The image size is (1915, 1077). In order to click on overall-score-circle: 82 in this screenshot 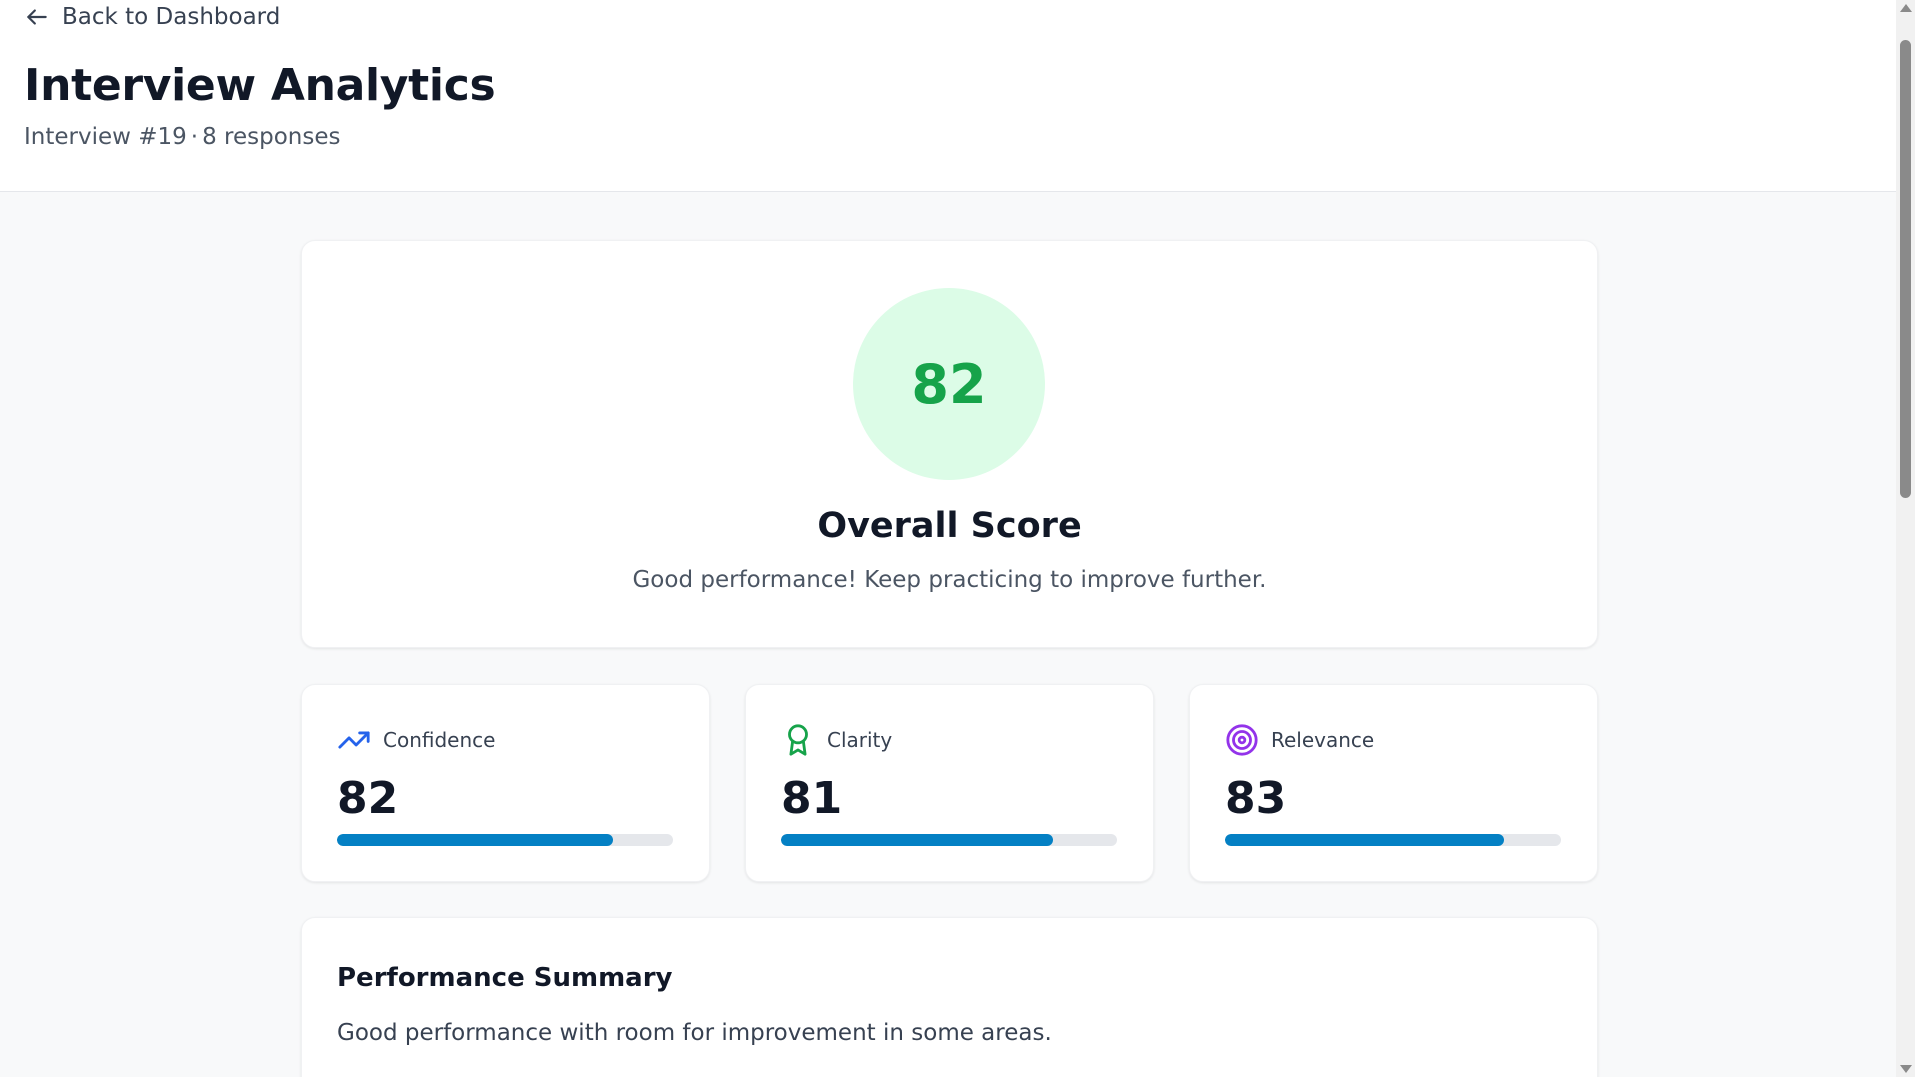, I will do `click(949, 384)`.